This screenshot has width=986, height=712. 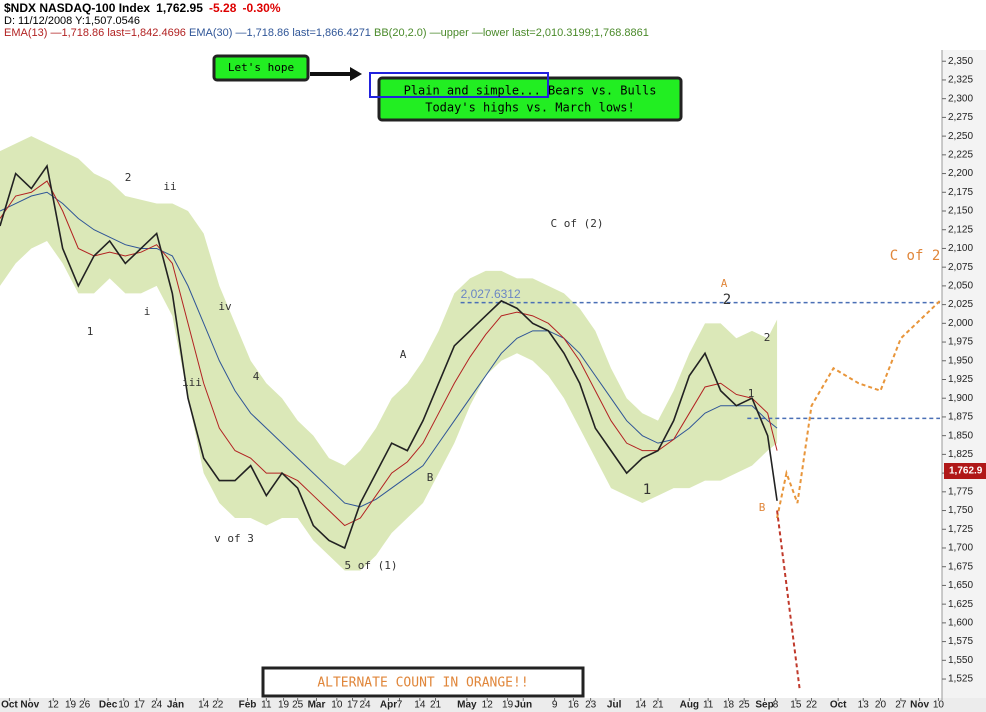 I want to click on x-tick-label: Jun, so click(x=523, y=705).